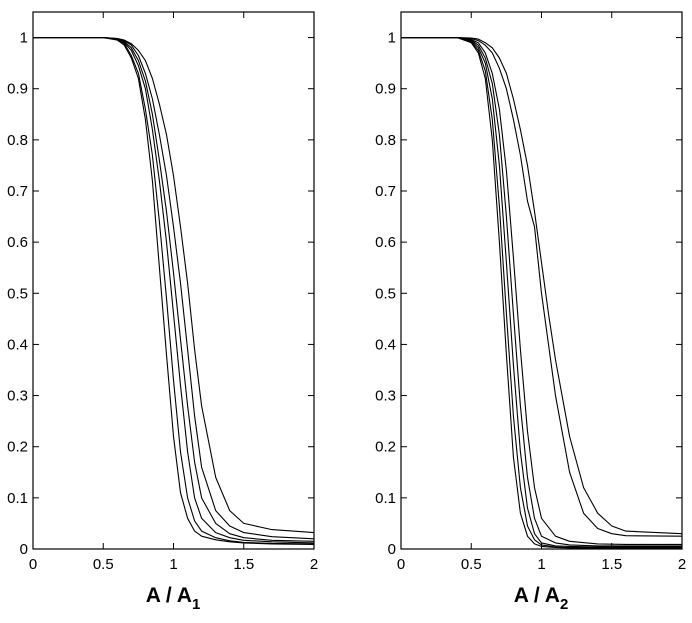 The height and width of the screenshot is (623, 692). Describe the element at coordinates (17, 140) in the screenshot. I see `left-y-tick-label: 0.8` at that location.